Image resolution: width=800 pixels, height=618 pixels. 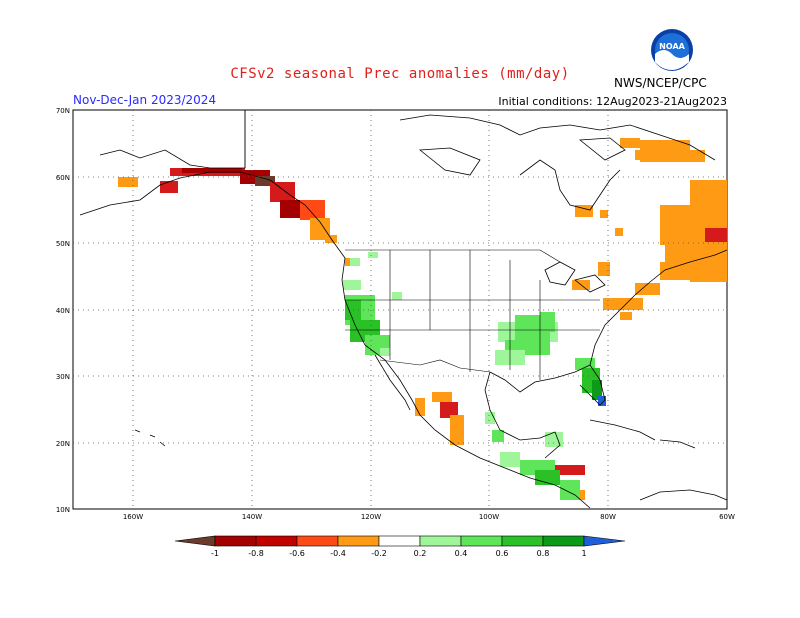 I want to click on lat-label-30n: 30N, so click(x=63, y=377).